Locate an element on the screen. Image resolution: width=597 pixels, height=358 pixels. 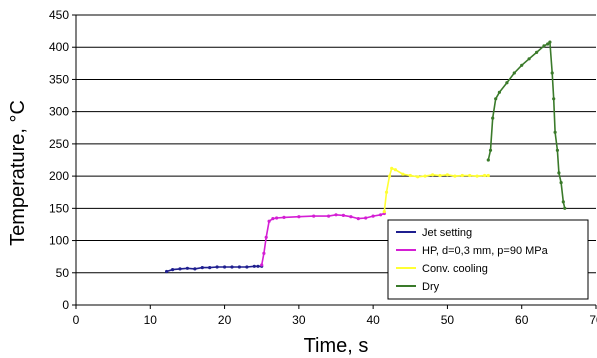
x-tick-label: 40 is located at coordinates (373, 320).